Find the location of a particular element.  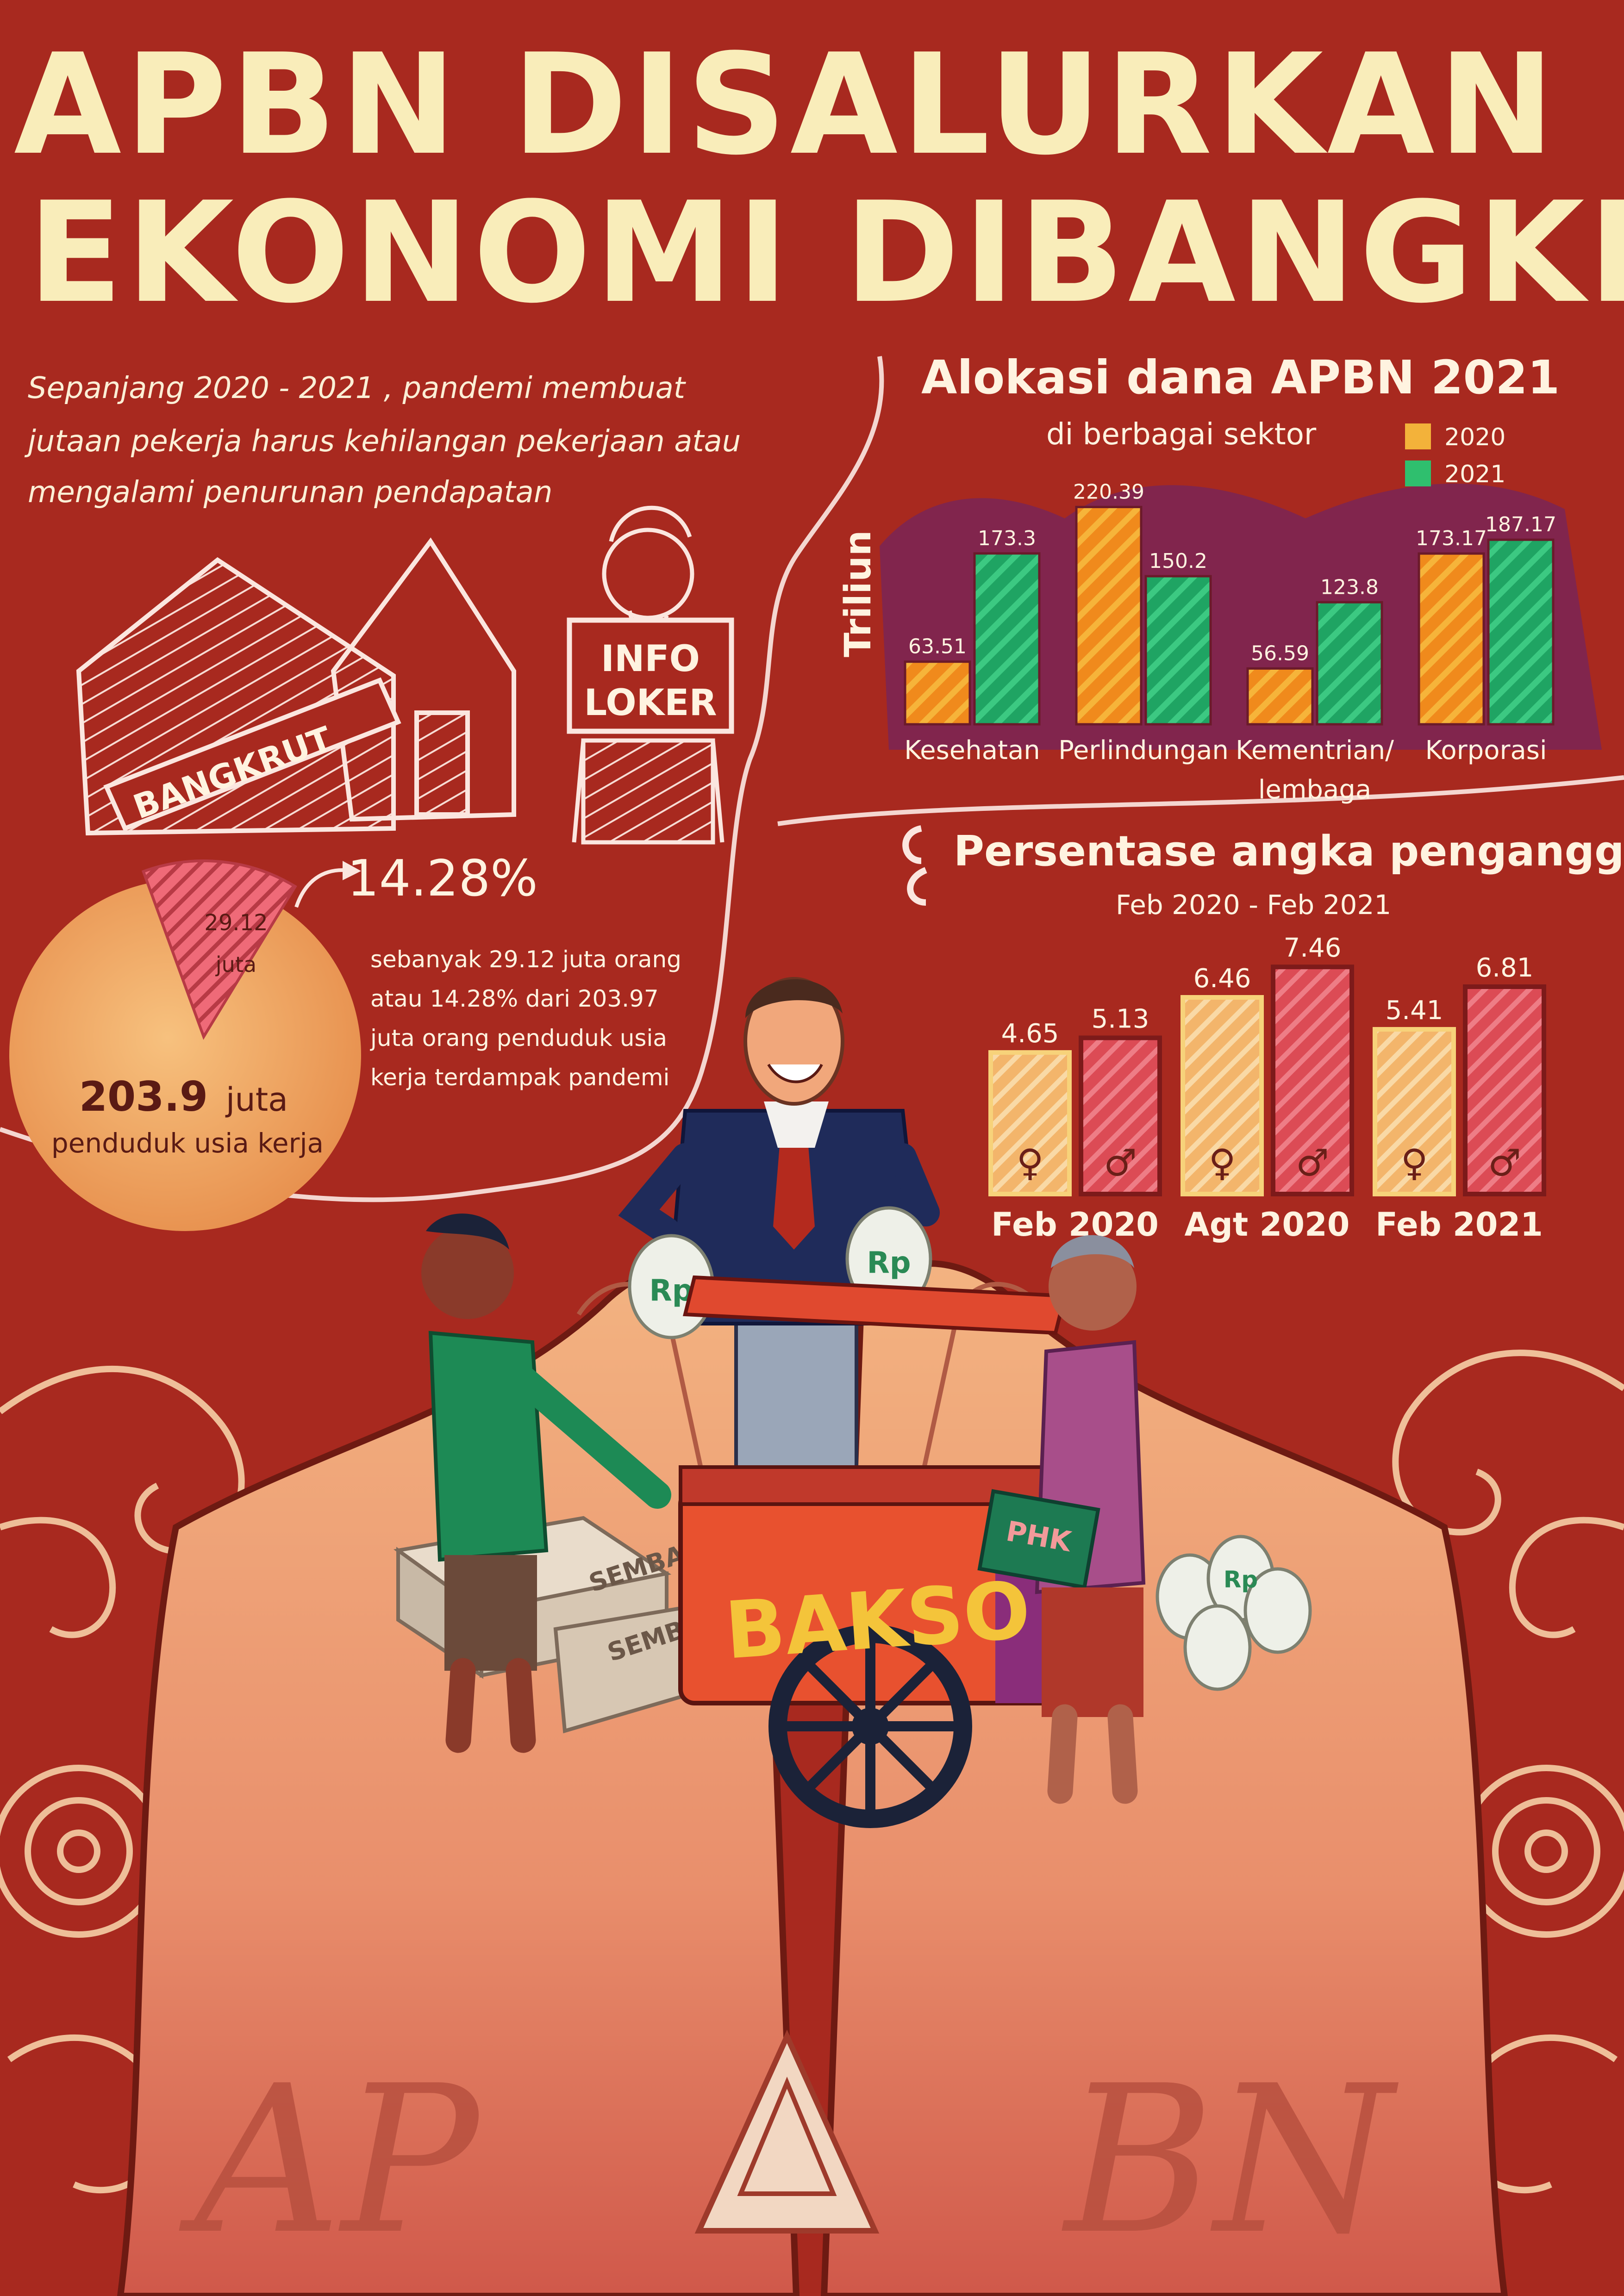

unemp-value-1-2: 6.81 is located at coordinates (1505, 968).